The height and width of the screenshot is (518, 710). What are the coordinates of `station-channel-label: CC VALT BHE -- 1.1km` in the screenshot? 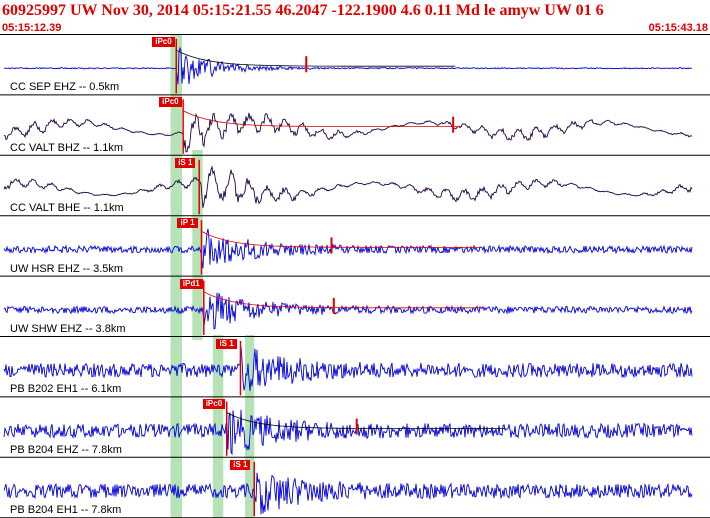 It's located at (67, 208).